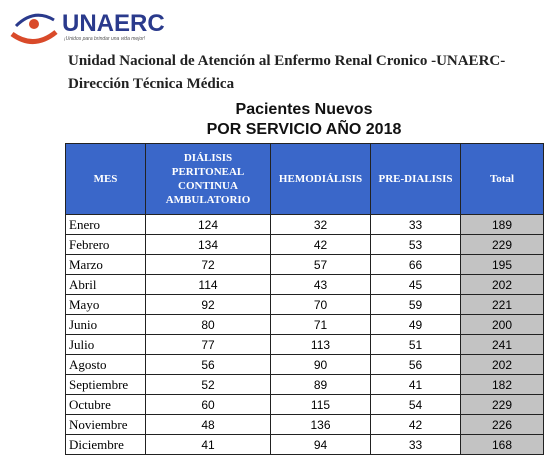 This screenshot has width=557, height=467. What do you see at coordinates (320, 224) in the screenshot?
I see `value-cell: 32` at bounding box center [320, 224].